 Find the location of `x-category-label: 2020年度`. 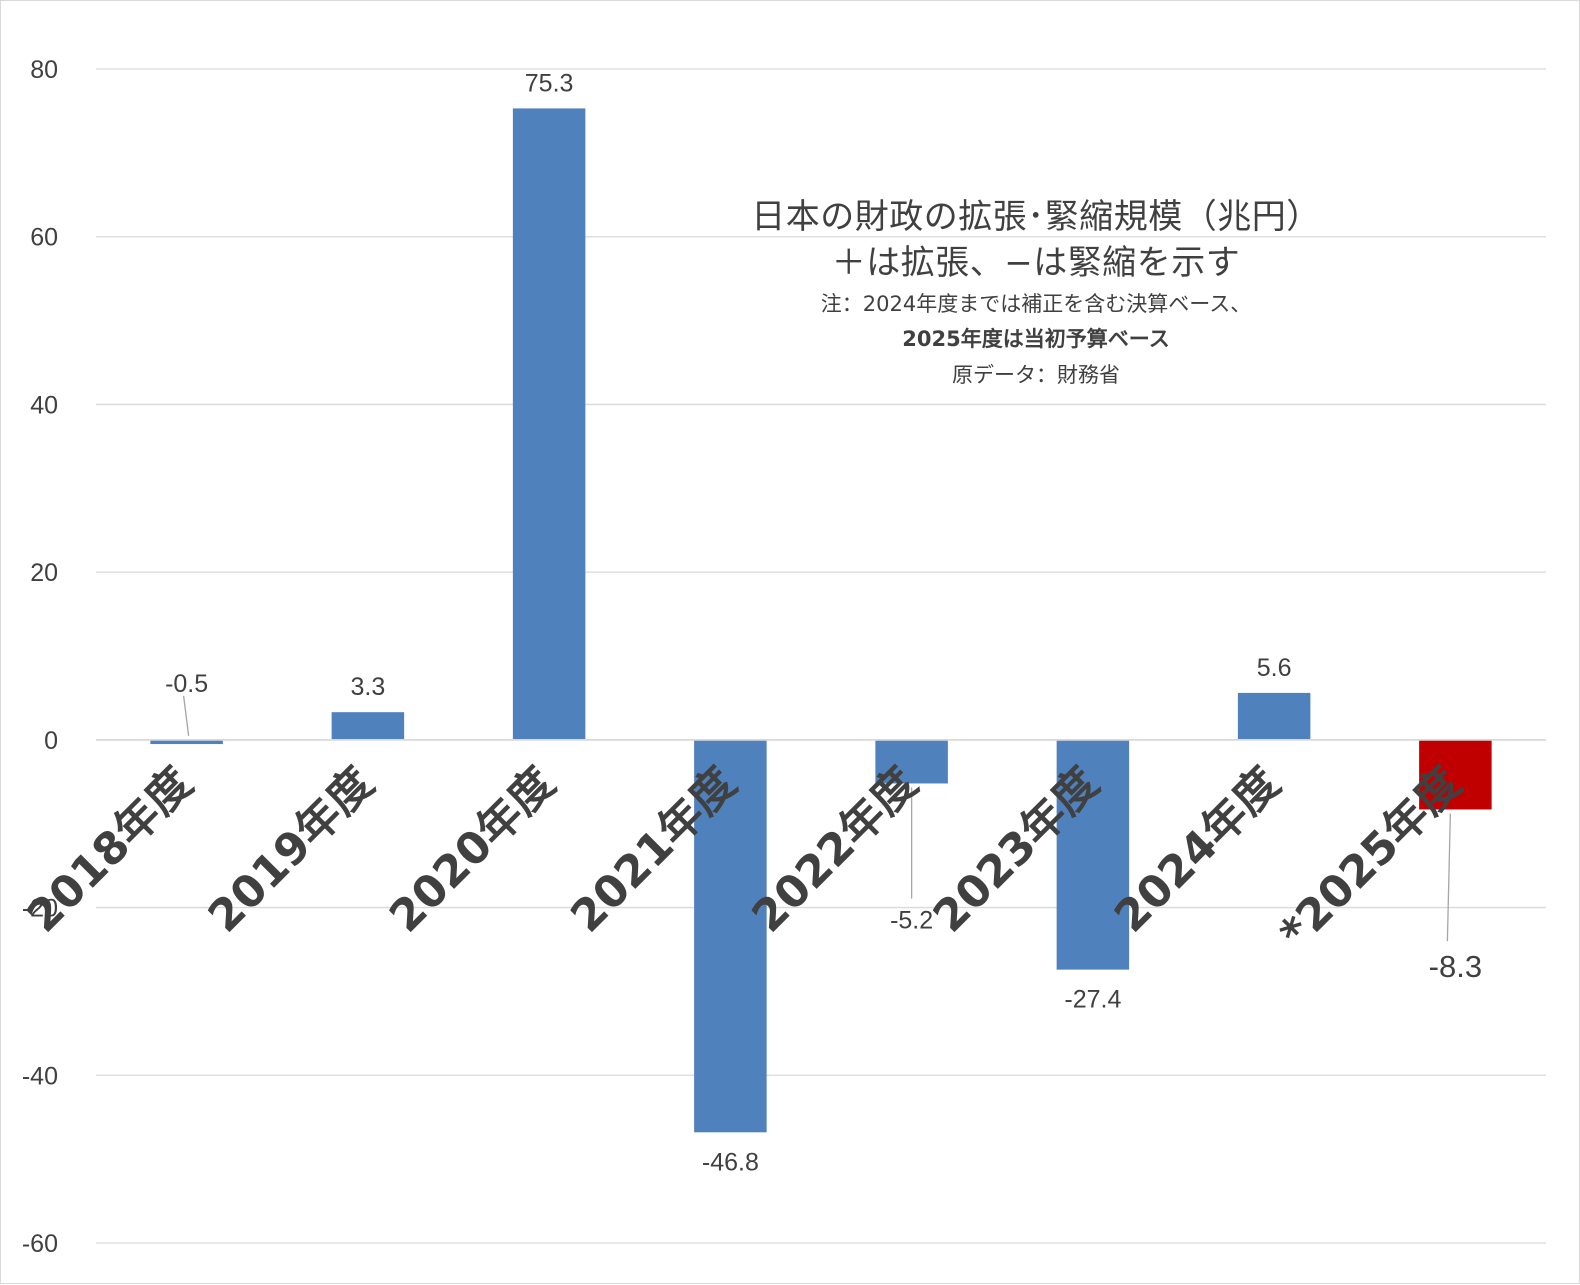

x-category-label: 2020年度 is located at coordinates (472, 850).